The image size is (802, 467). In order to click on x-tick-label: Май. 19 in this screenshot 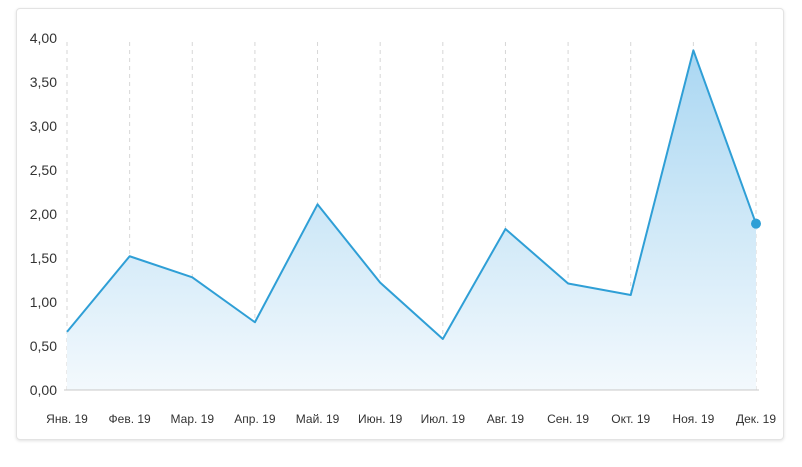, I will do `click(318, 419)`.